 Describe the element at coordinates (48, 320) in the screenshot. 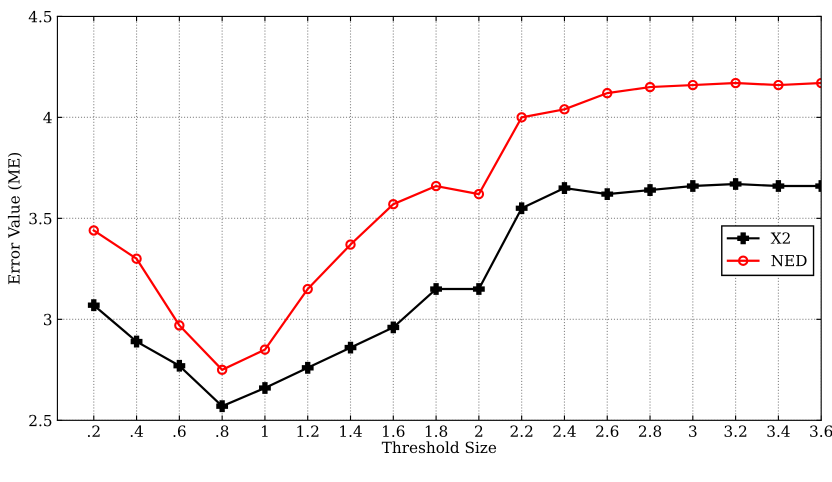

I see `y-tick-label: 3` at that location.